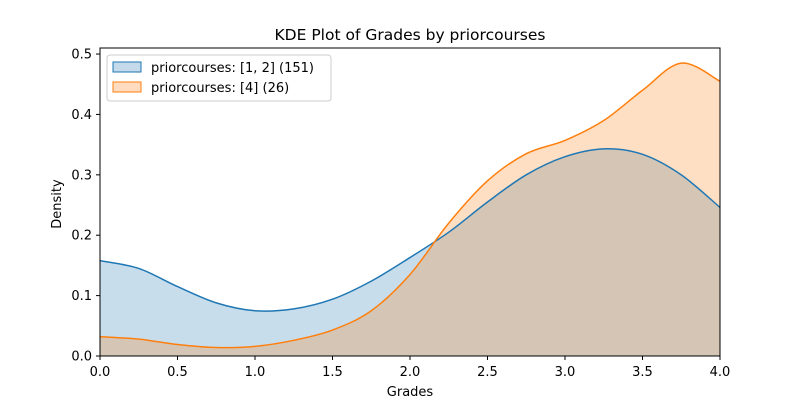 The width and height of the screenshot is (800, 400). Describe the element at coordinates (487, 372) in the screenshot. I see `x-tick-label: 2.5` at that location.